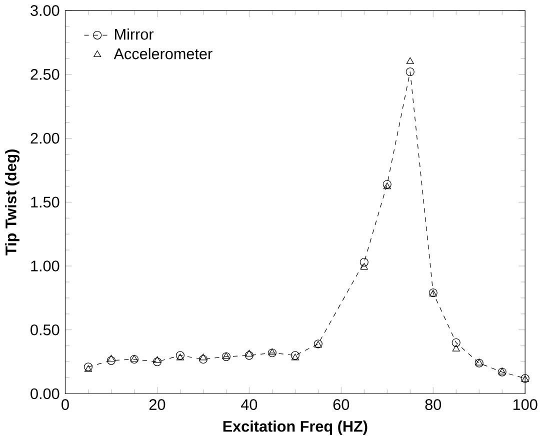 The height and width of the screenshot is (440, 543). I want to click on x-tick-label: 20, so click(157, 404).